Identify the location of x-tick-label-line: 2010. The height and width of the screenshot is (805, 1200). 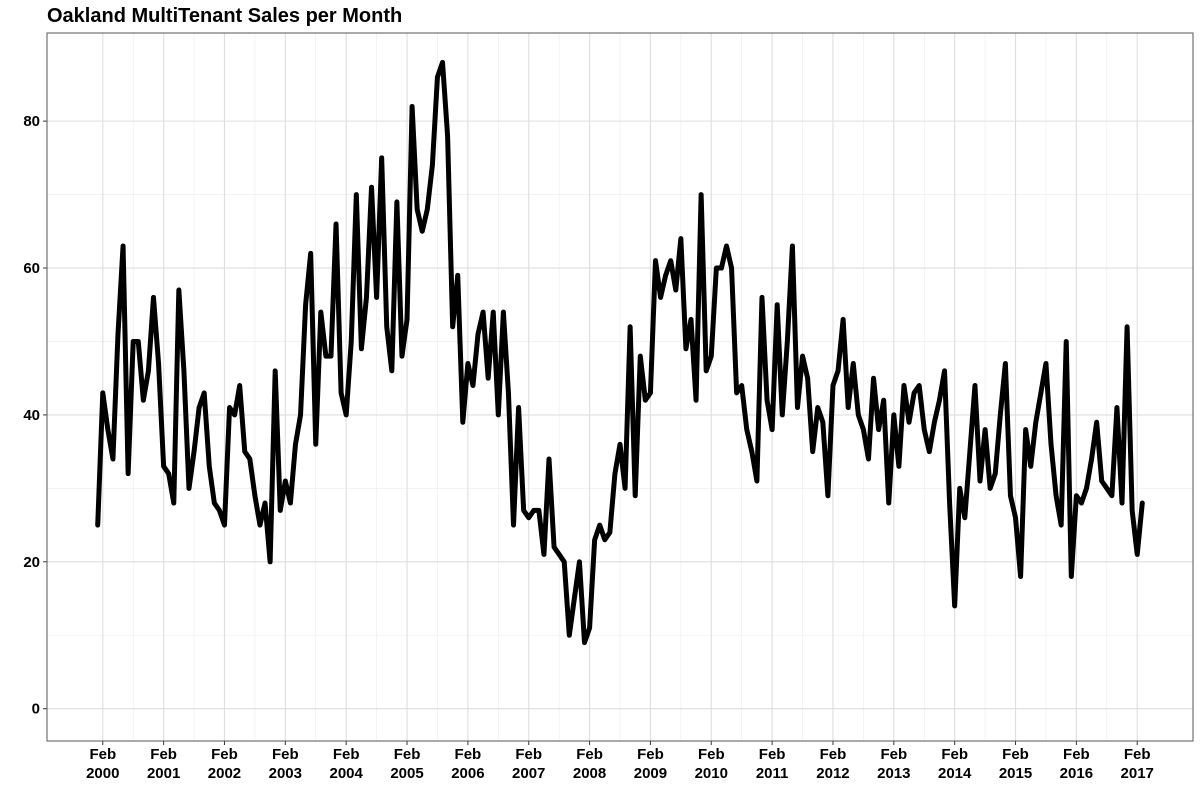
(711, 773).